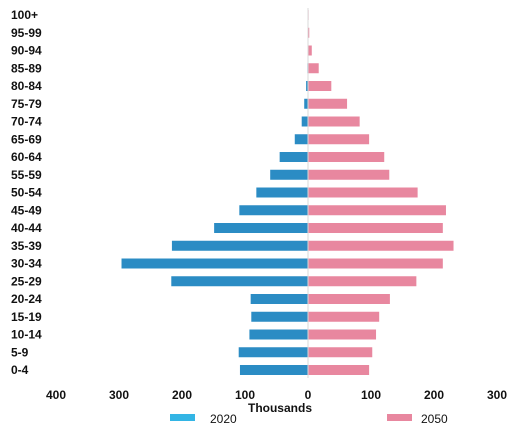 The width and height of the screenshot is (532, 430). I want to click on category-label: 25-29, so click(26, 281).